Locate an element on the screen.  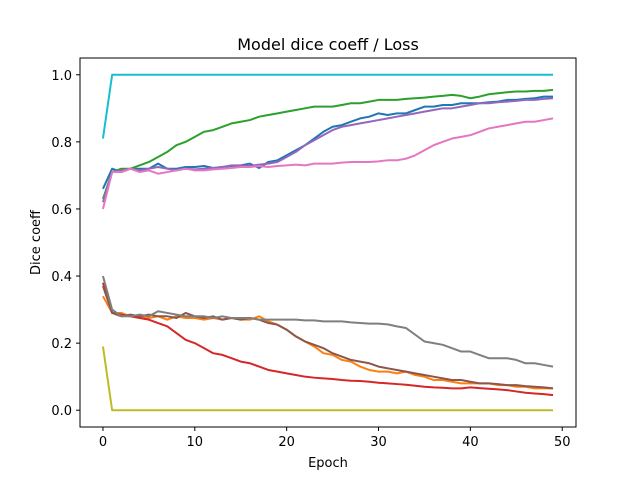
x-tick-label: 20 is located at coordinates (286, 442).